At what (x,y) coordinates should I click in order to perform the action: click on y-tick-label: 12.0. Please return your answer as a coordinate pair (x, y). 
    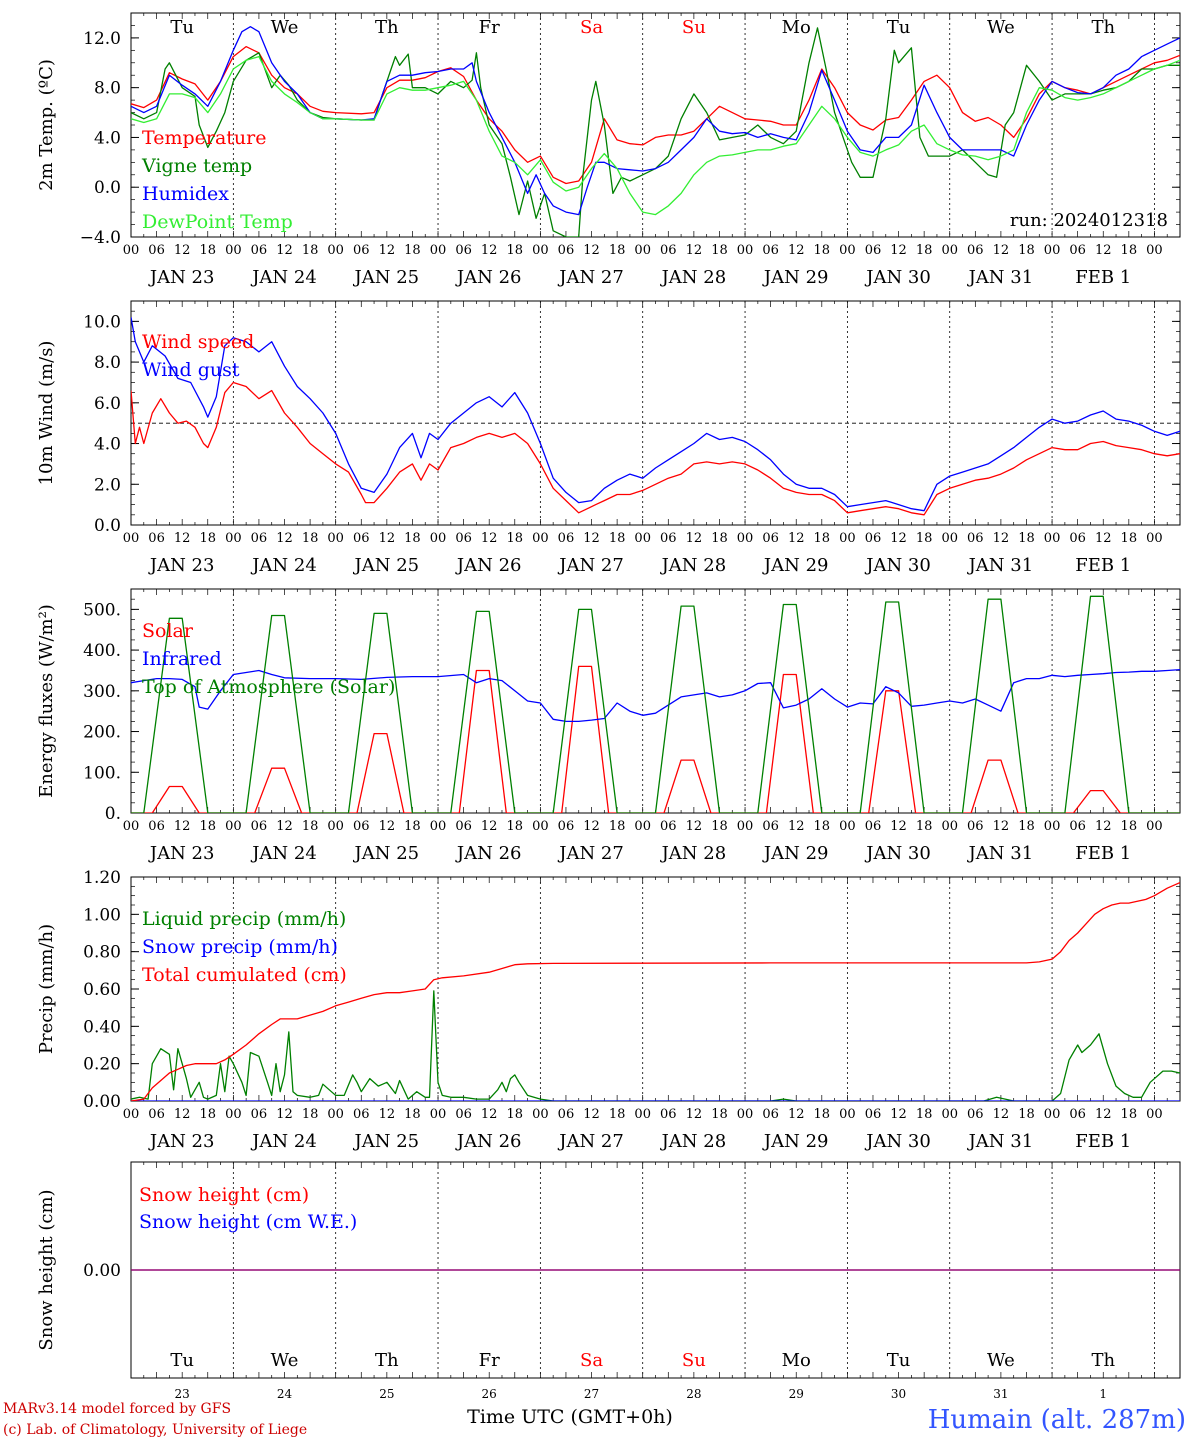
    Looking at the image, I should click on (102, 39).